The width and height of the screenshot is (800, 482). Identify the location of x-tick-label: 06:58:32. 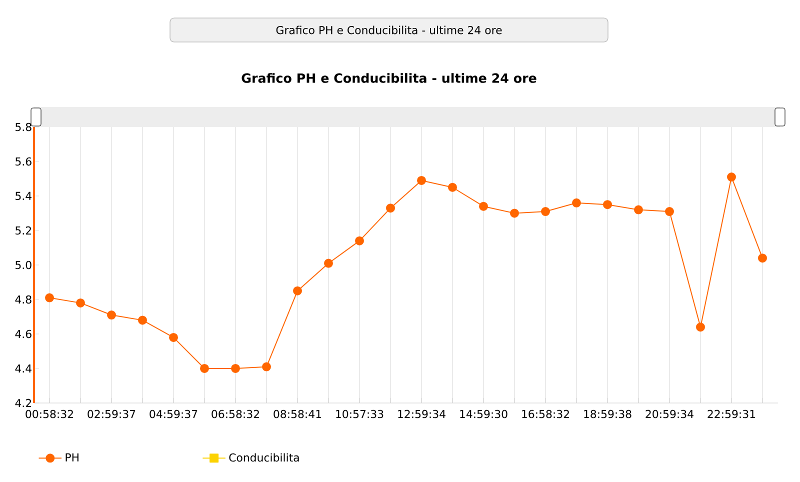
(235, 414).